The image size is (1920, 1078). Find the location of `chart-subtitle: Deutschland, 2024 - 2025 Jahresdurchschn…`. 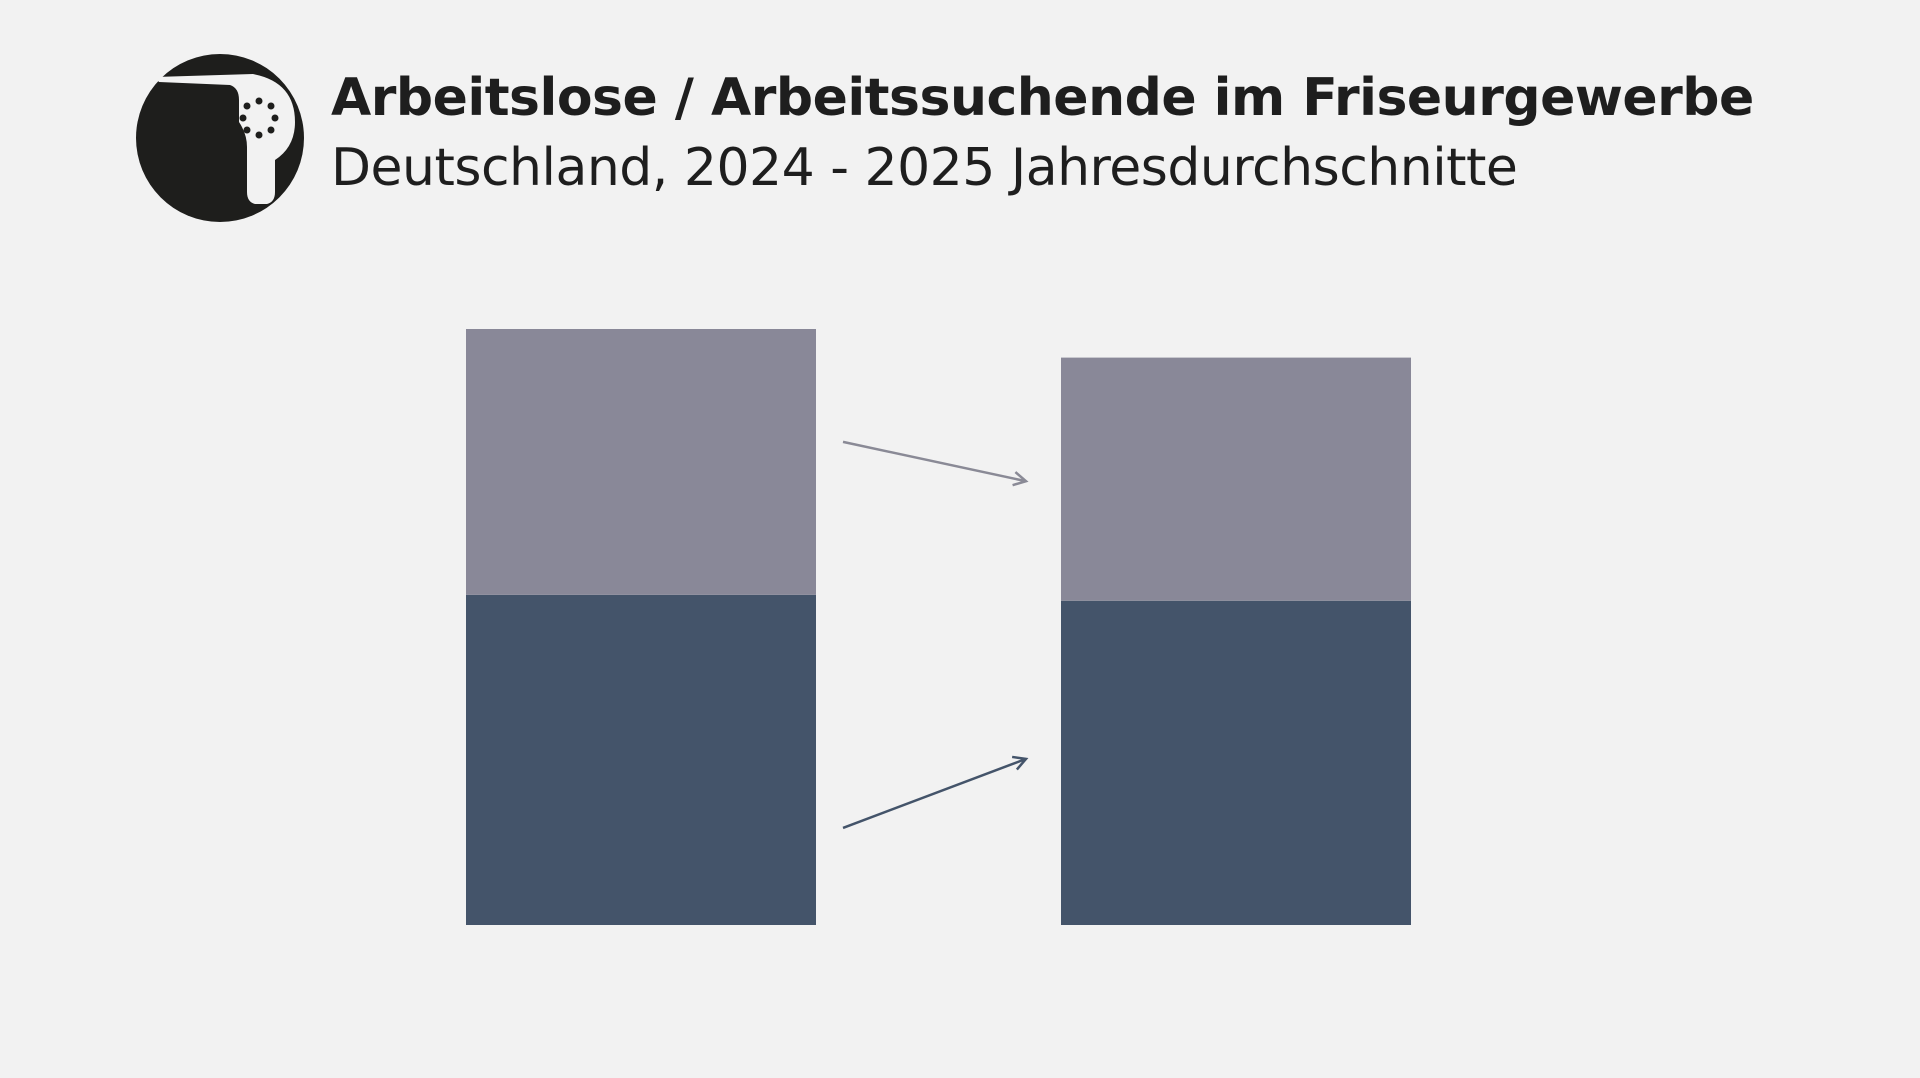

chart-subtitle: Deutschland, 2024 - 2025 Jahresdurchschn… is located at coordinates (924, 168).